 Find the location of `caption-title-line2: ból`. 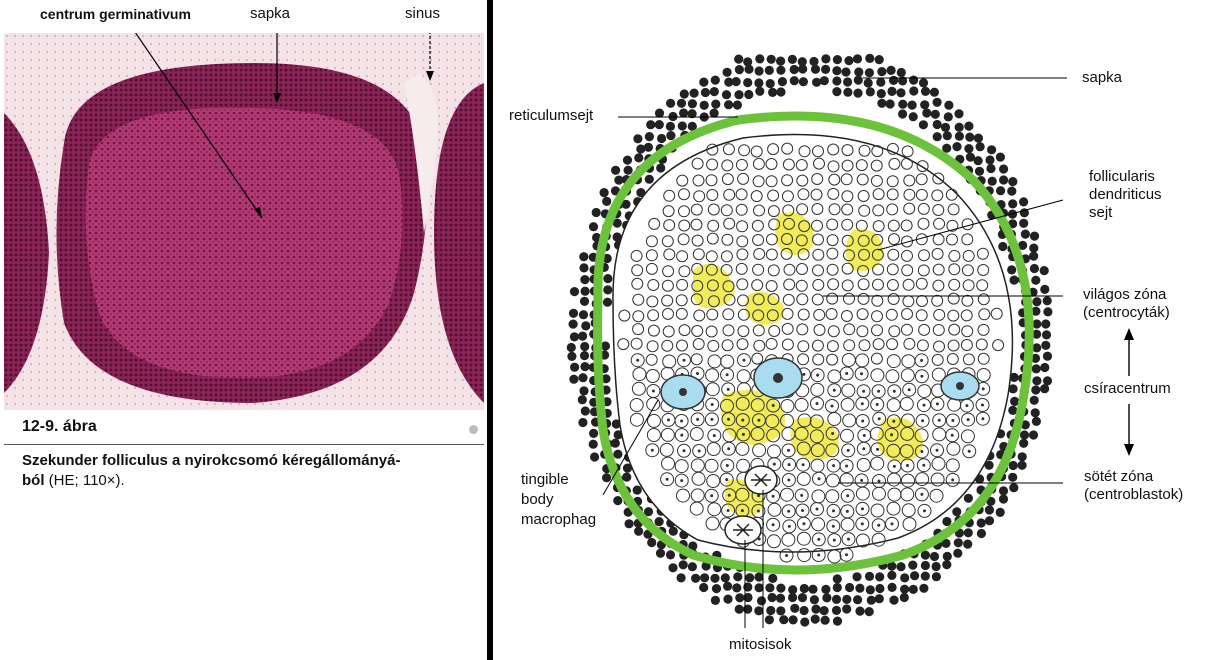

caption-title-line2: ból is located at coordinates (33, 480).